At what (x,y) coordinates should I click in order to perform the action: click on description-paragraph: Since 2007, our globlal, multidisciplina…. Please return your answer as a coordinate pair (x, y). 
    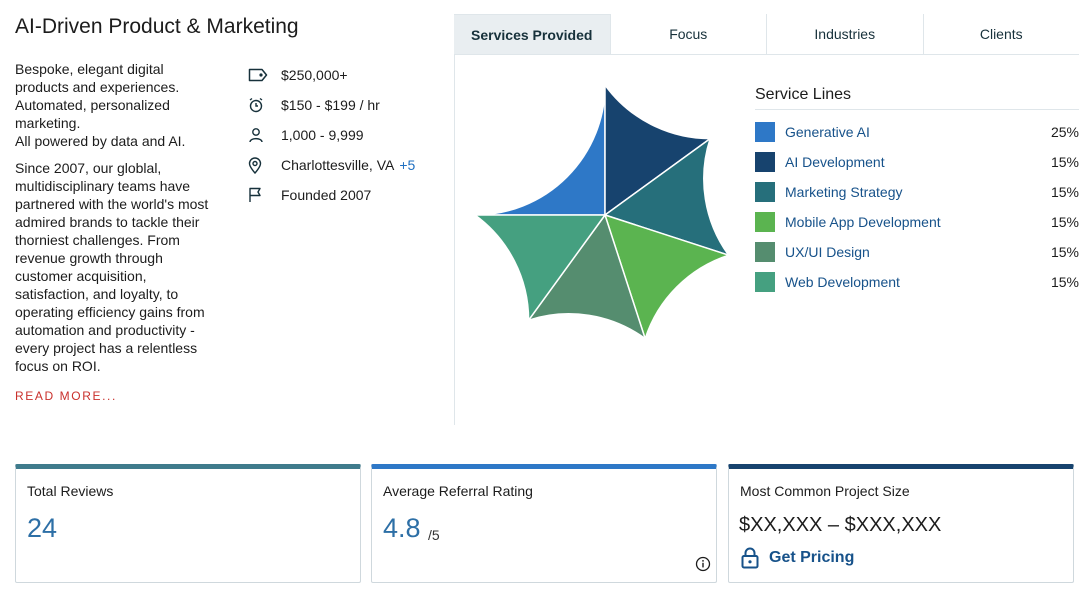
    Looking at the image, I should click on (112, 267).